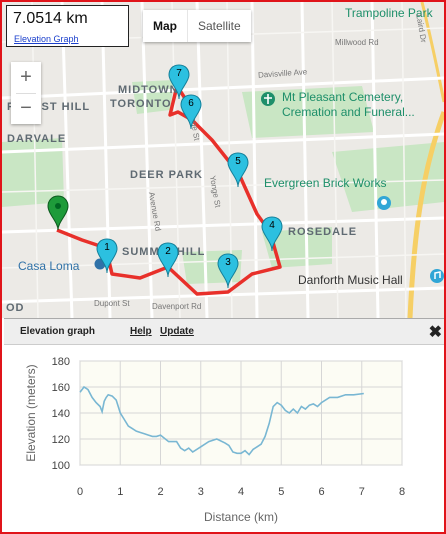 The height and width of the screenshot is (534, 446). I want to click on x-axis-label: Distance (km), so click(241, 517).